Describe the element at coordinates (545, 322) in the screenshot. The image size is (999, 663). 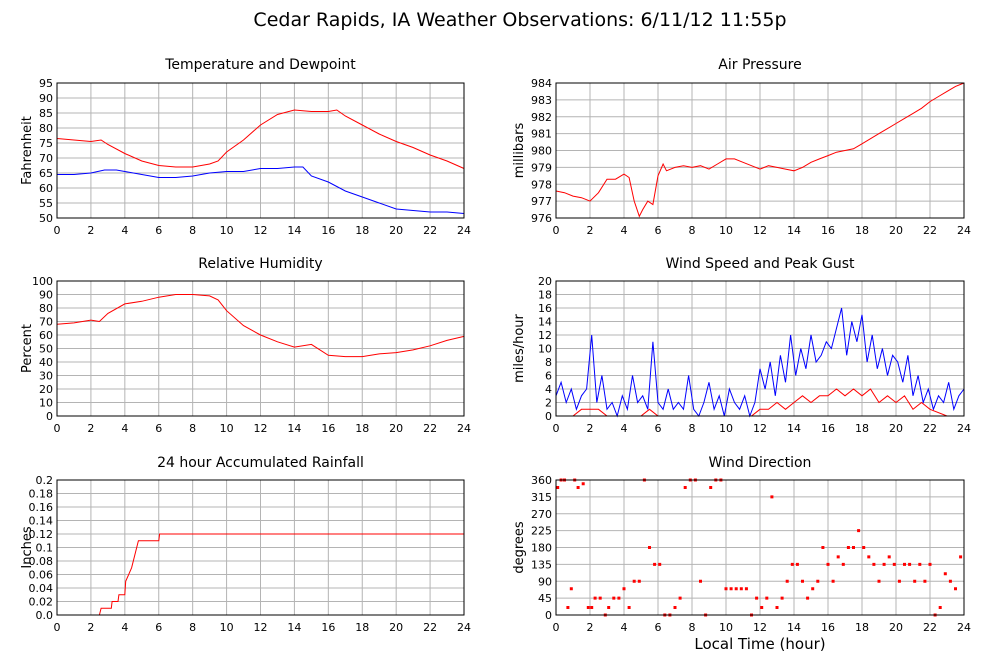
I see `y-tick-label: 14` at that location.